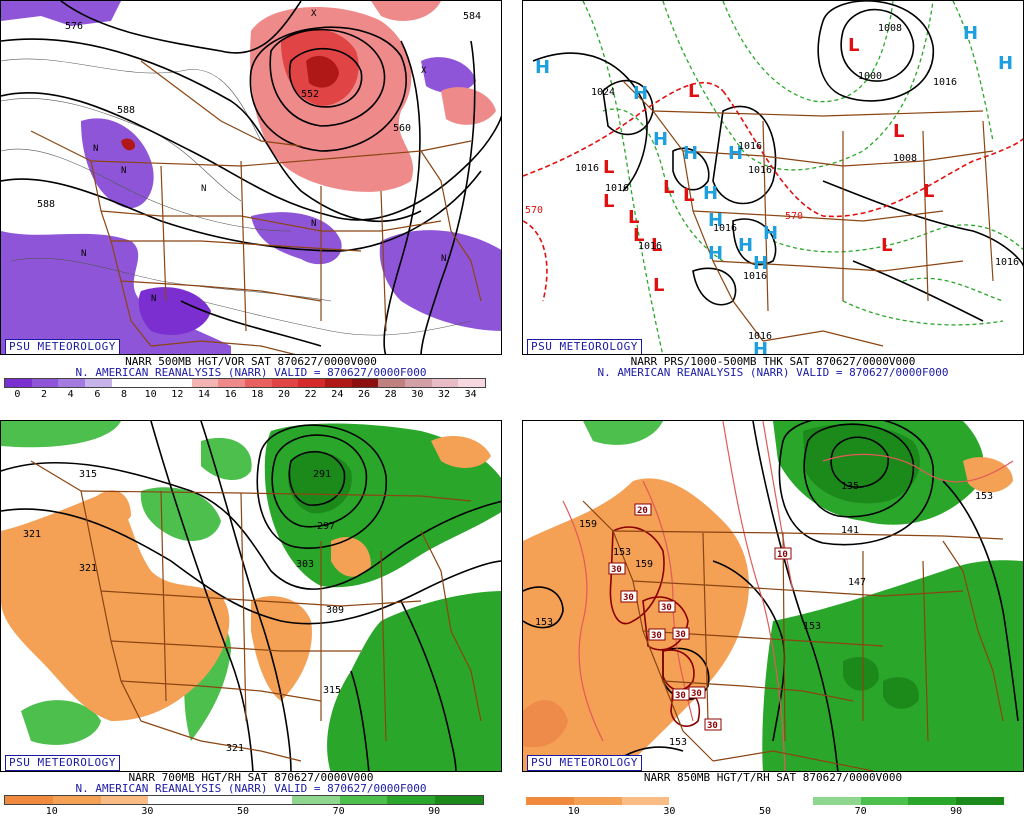 This screenshot has height=819, width=1024. Describe the element at coordinates (444, 394) in the screenshot. I see `scale-label: 32` at that location.